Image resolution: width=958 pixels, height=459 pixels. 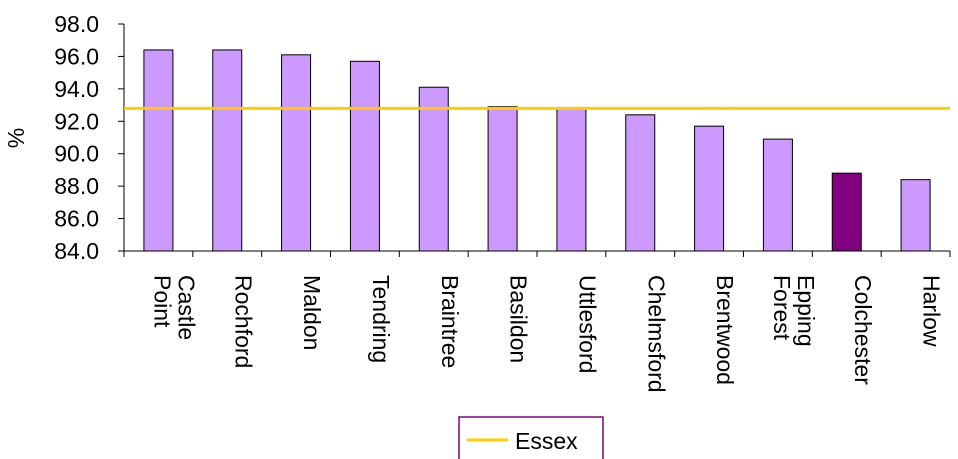 What do you see at coordinates (502, 179) in the screenshot?
I see `bar-basildon` at bounding box center [502, 179].